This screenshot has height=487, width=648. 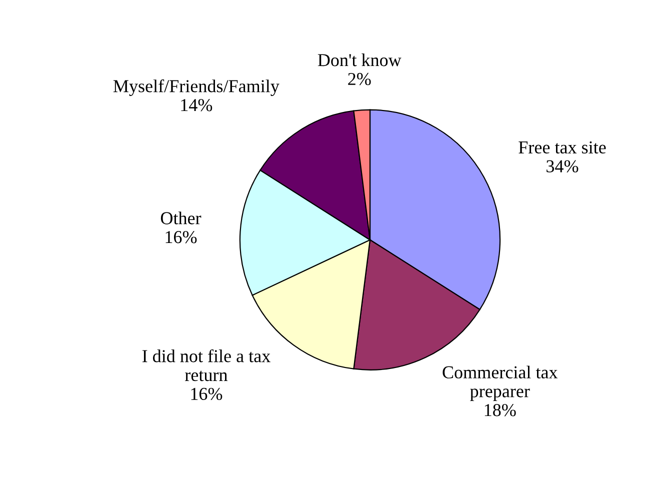 What do you see at coordinates (181, 218) in the screenshot?
I see `slice-label: Other` at bounding box center [181, 218].